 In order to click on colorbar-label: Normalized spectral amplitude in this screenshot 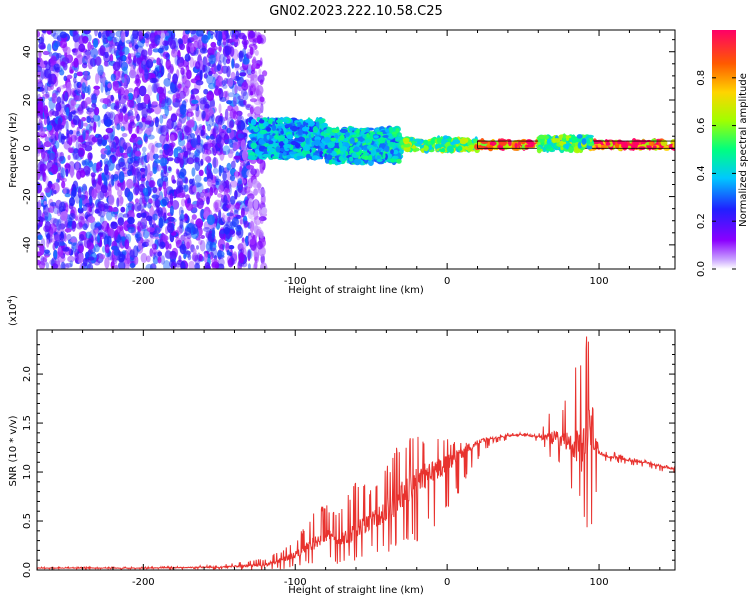, I will do `click(743, 150)`.